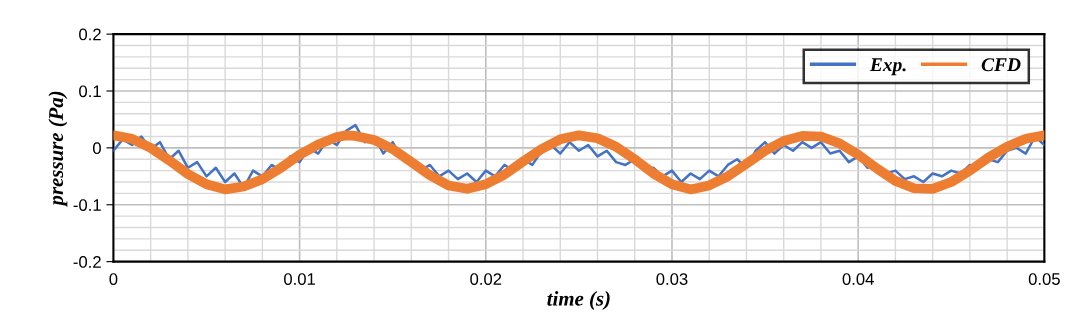  Describe the element at coordinates (578, 300) in the screenshot. I see `x-axis-title: time (s)` at that location.